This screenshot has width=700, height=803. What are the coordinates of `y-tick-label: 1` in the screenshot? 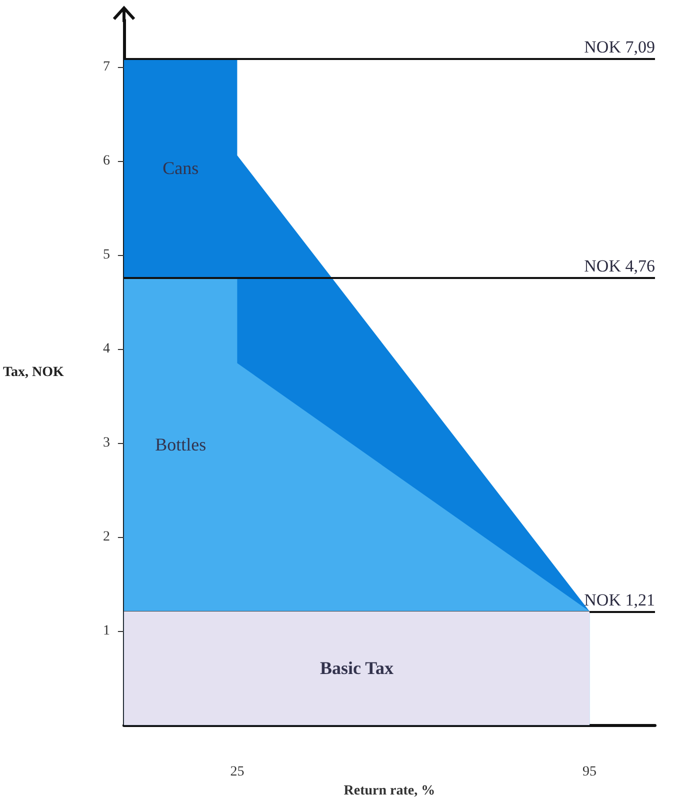 It's located at (106, 631).